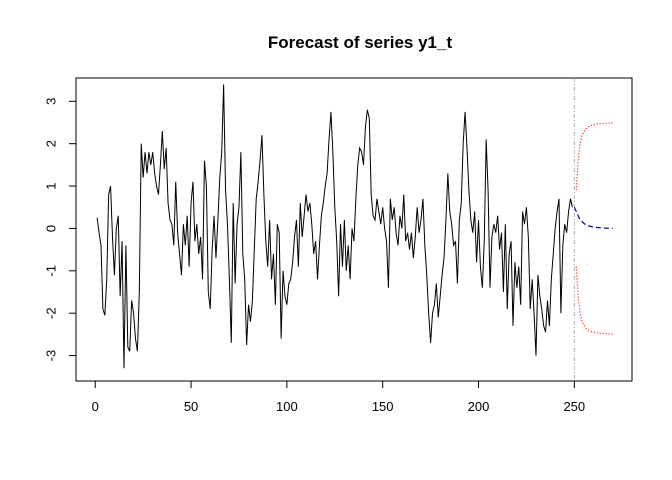 Image resolution: width=672 pixels, height=480 pixels. I want to click on y-tick-label: 2, so click(50, 143).